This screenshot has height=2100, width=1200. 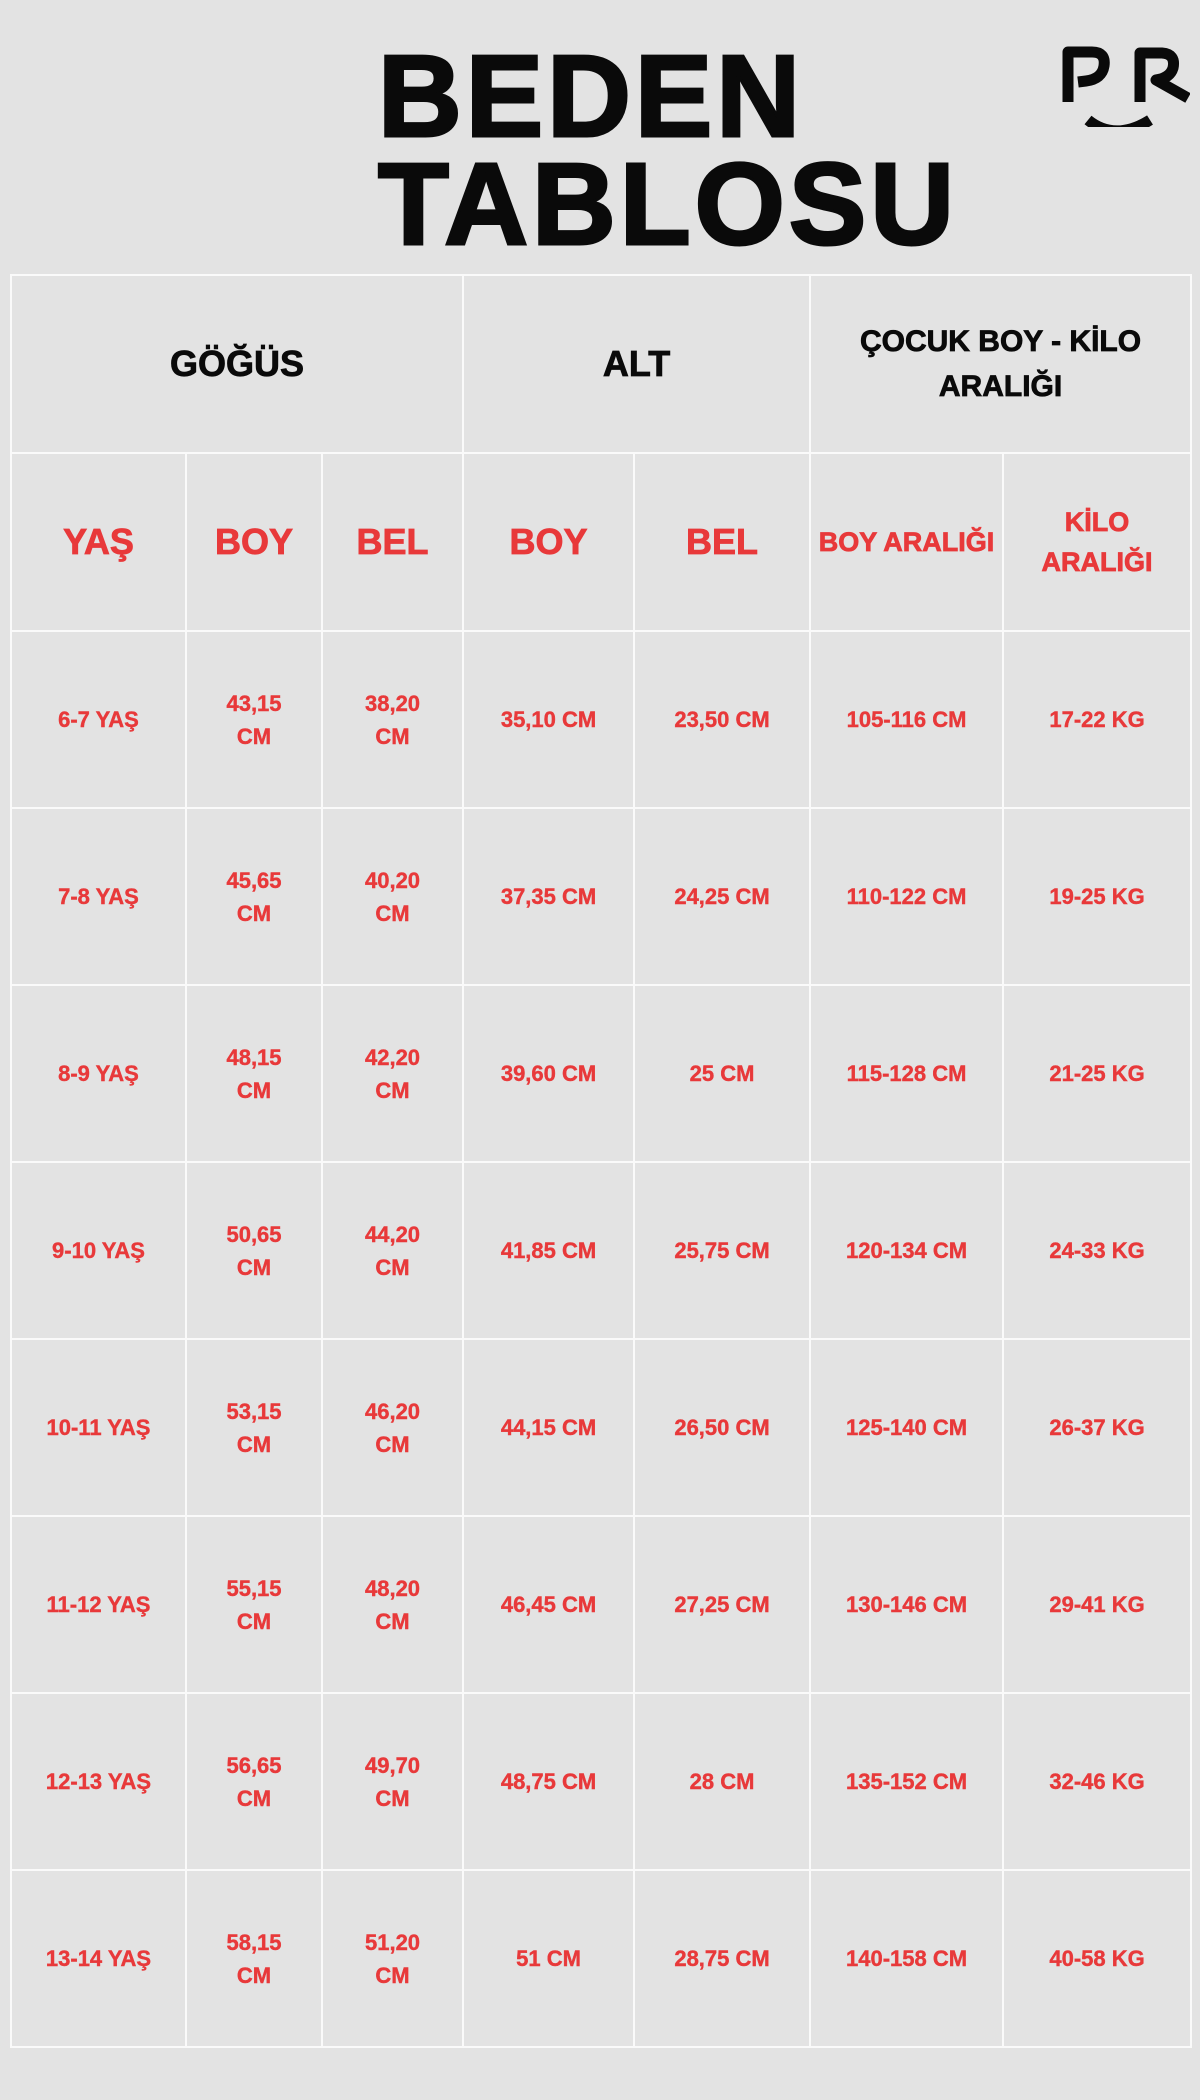 I want to click on cell-alt-bel: 23,50 CM, so click(x=722, y=719).